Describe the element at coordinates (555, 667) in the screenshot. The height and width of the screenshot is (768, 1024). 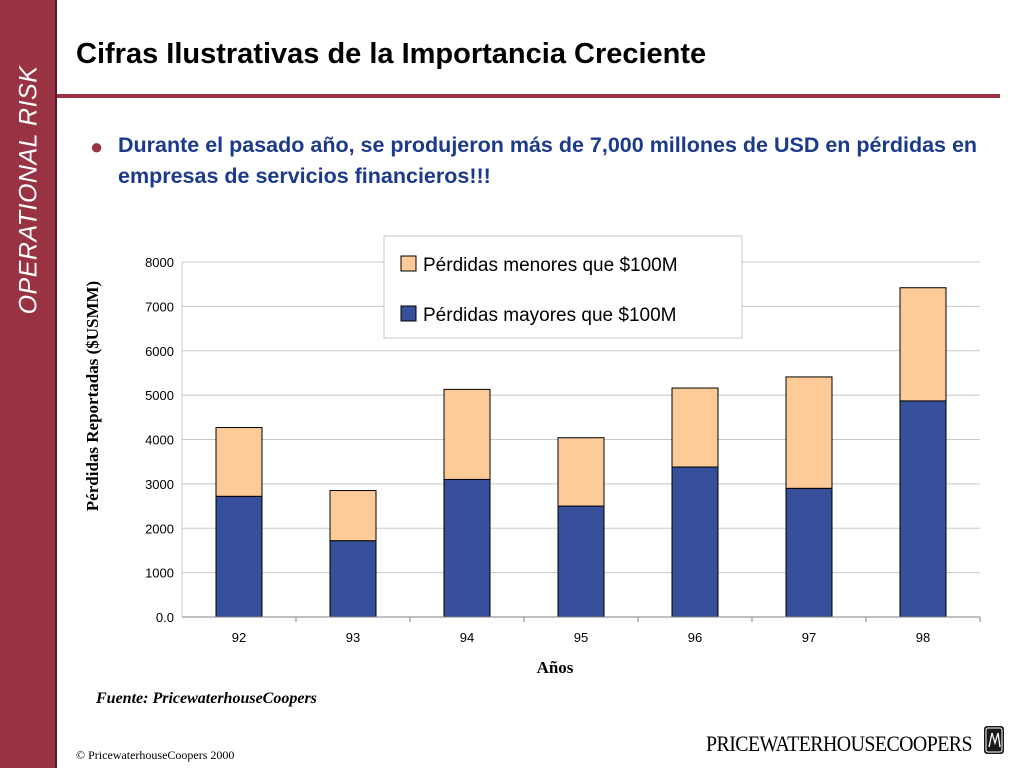
I see `x-axis-label: Años` at that location.